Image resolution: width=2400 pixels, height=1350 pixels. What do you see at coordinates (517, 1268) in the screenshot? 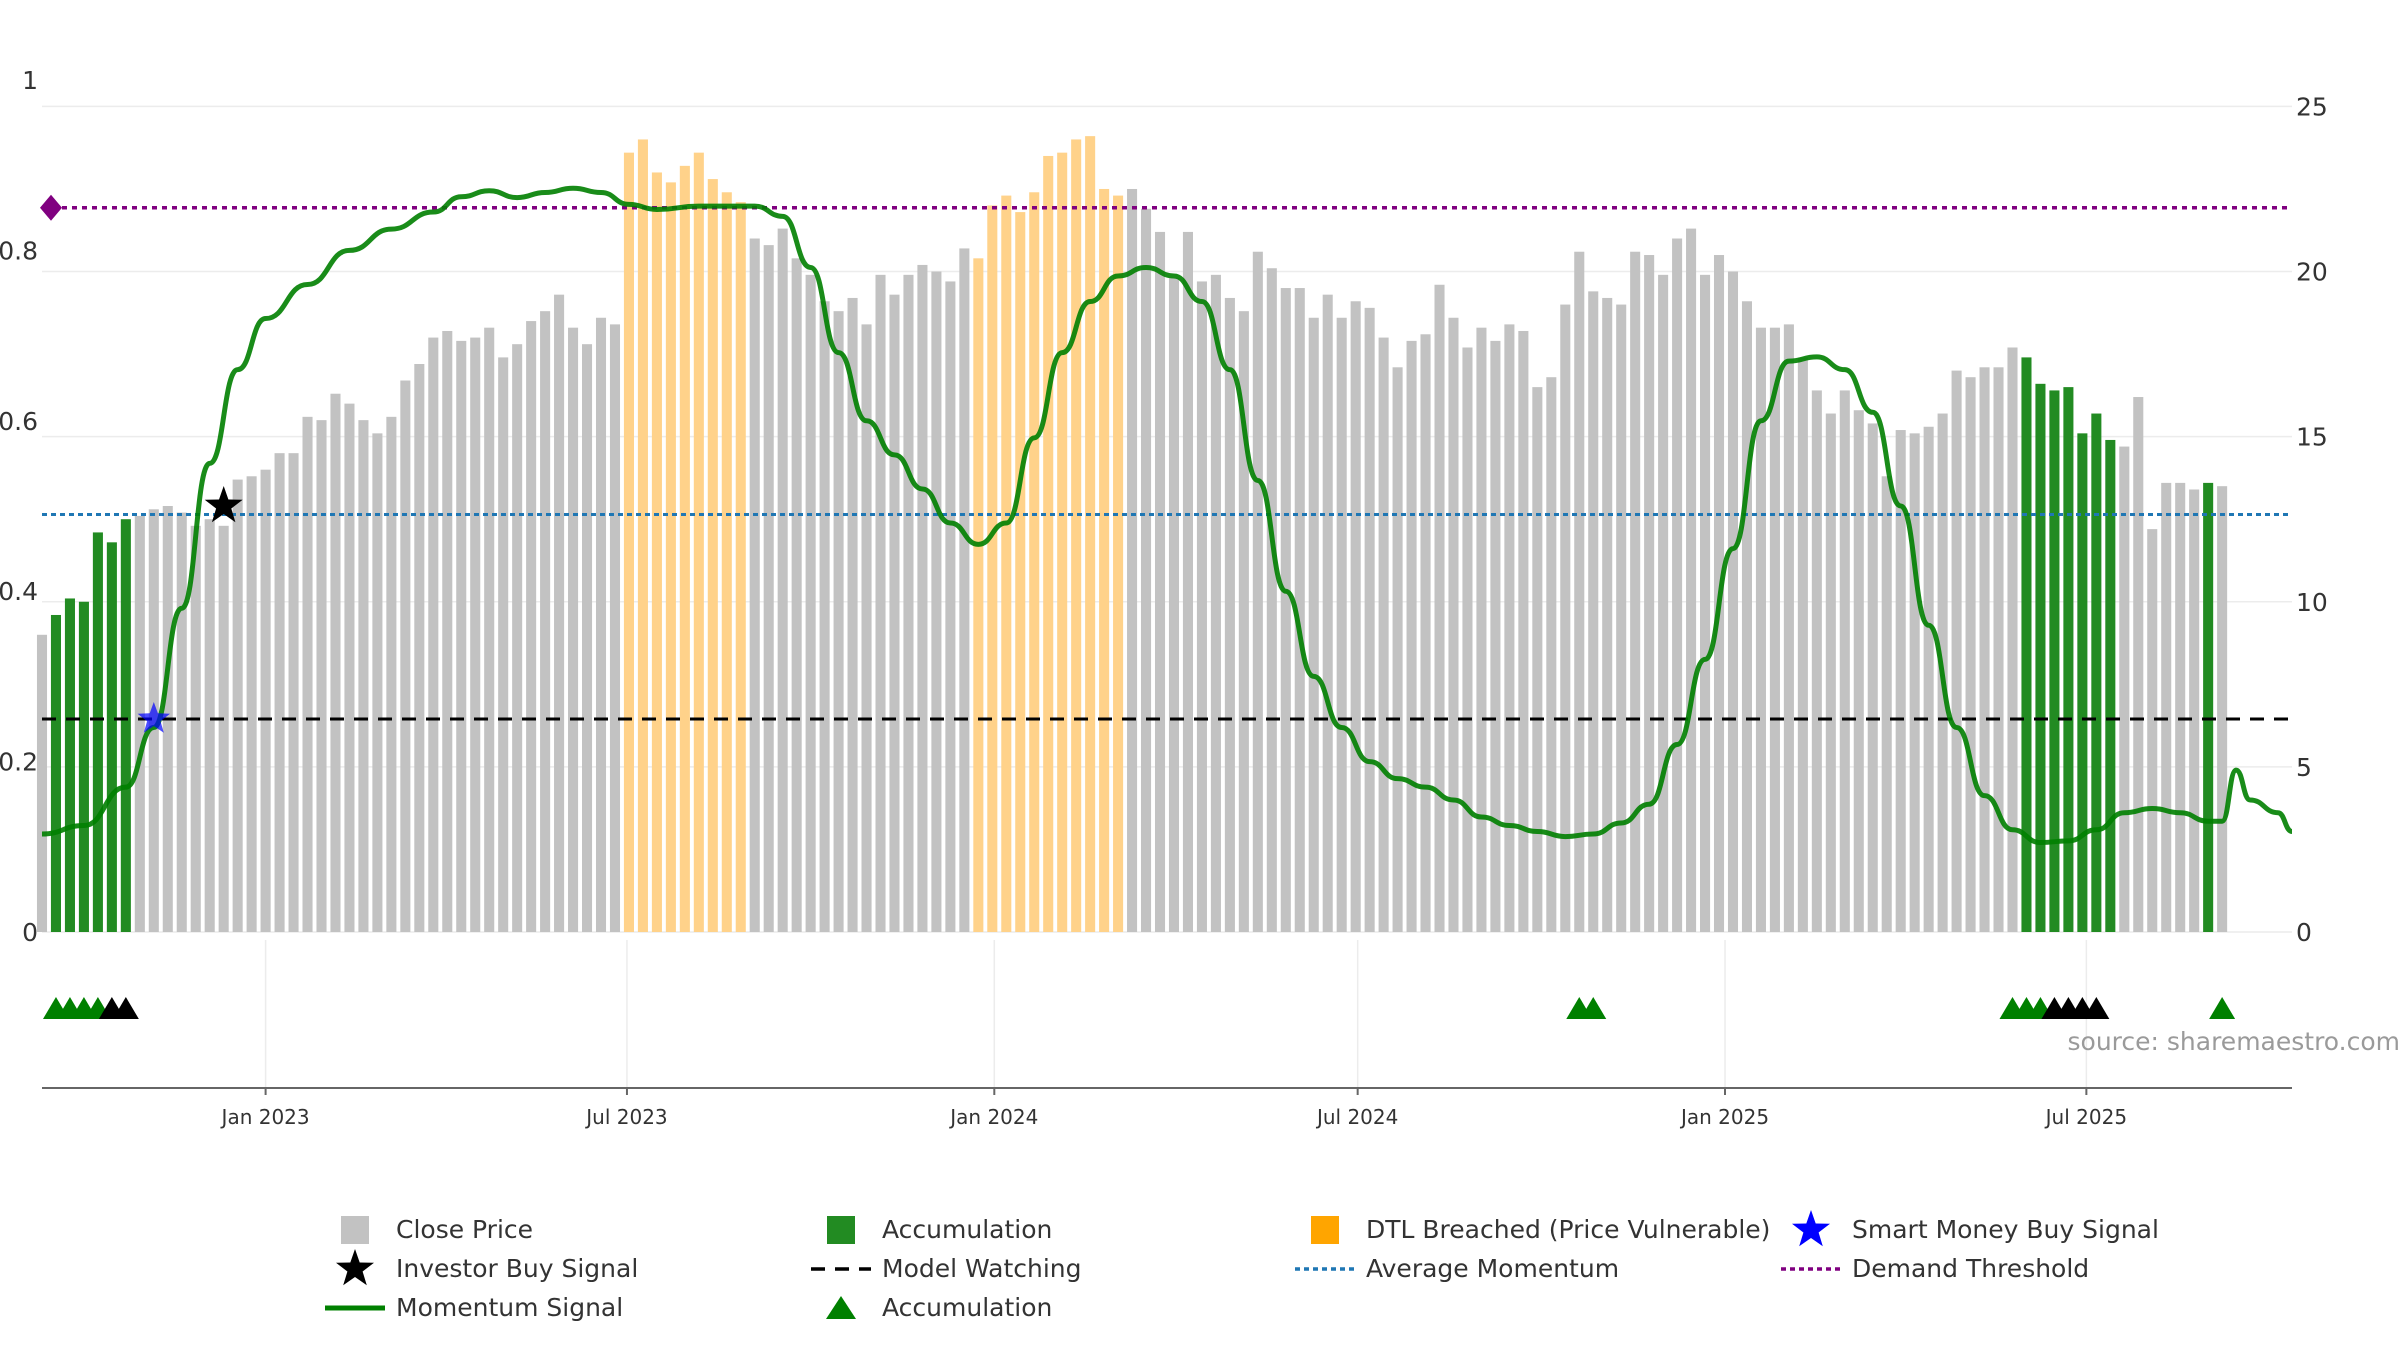
I see `legend-label: Investor Buy Signal` at bounding box center [517, 1268].